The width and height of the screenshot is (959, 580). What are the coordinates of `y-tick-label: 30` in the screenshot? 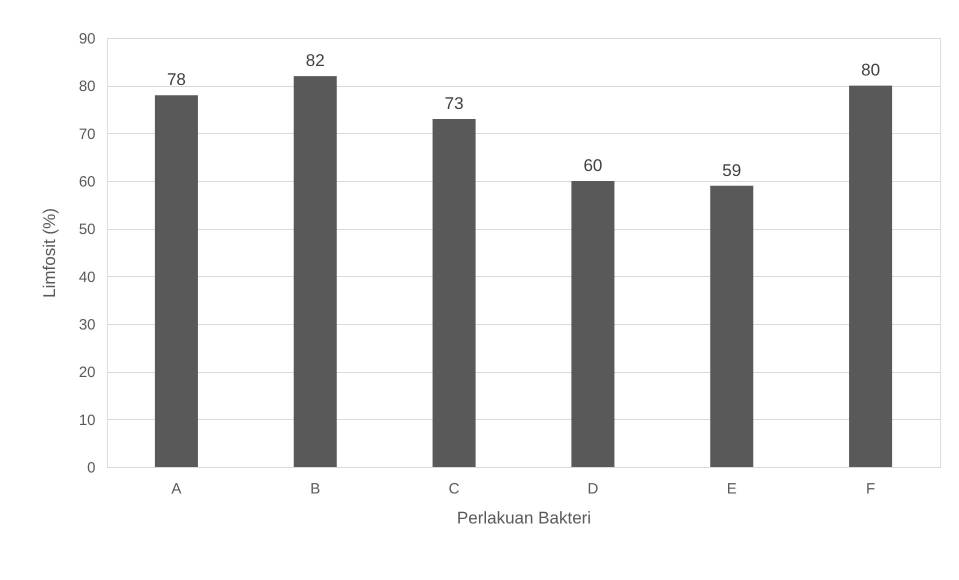 It's located at (87, 325).